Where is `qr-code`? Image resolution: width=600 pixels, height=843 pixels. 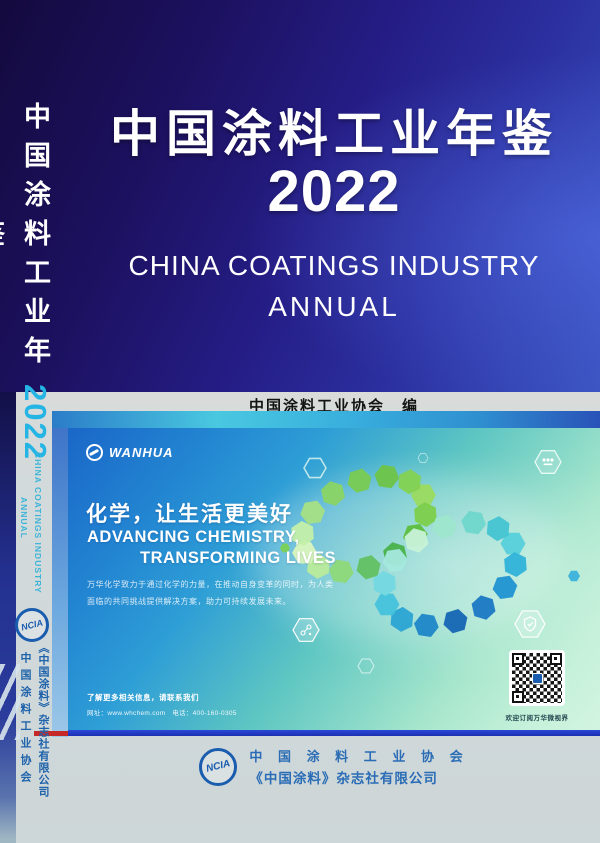
qr-code is located at coordinates (537, 678).